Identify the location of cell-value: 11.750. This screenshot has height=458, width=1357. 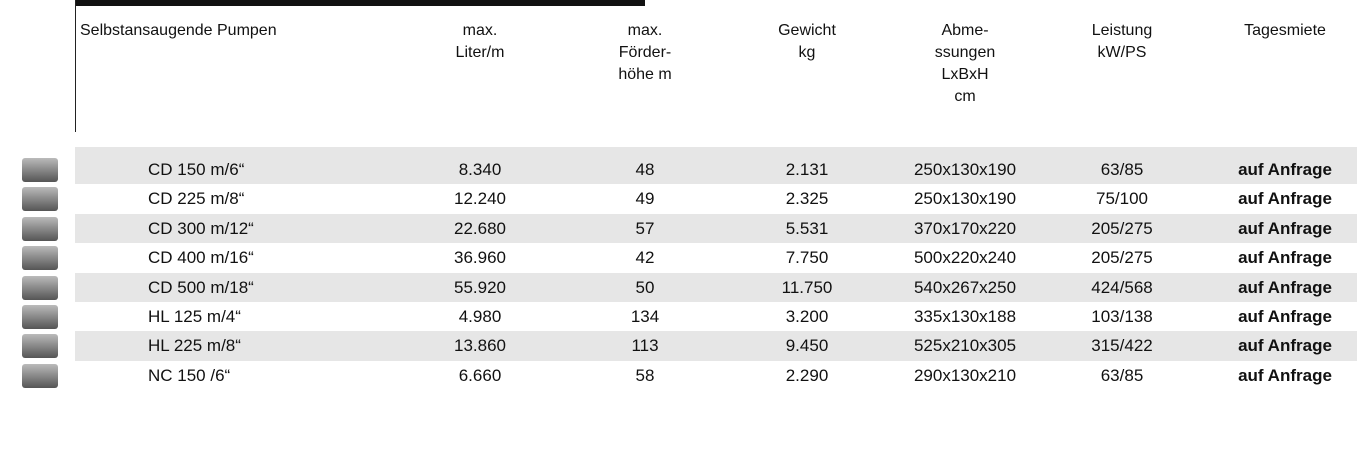
(807, 287).